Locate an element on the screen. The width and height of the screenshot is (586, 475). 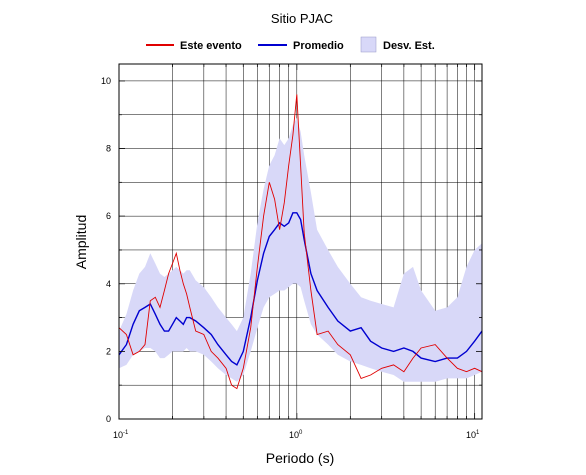
x-tick-label-0: 10-1 is located at coordinates (121, 435).